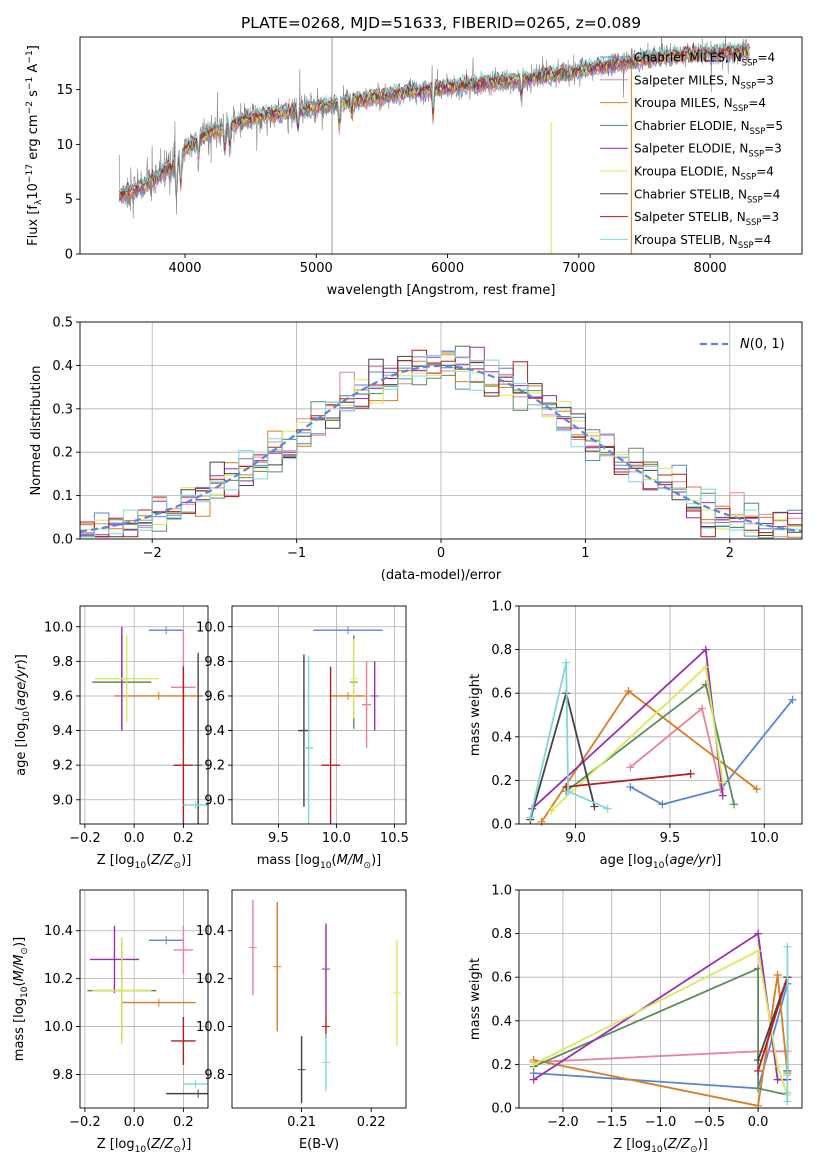 The width and height of the screenshot is (819, 1170). Describe the element at coordinates (501, 934) in the screenshot. I see `y-tick-label: 0.8` at that location.